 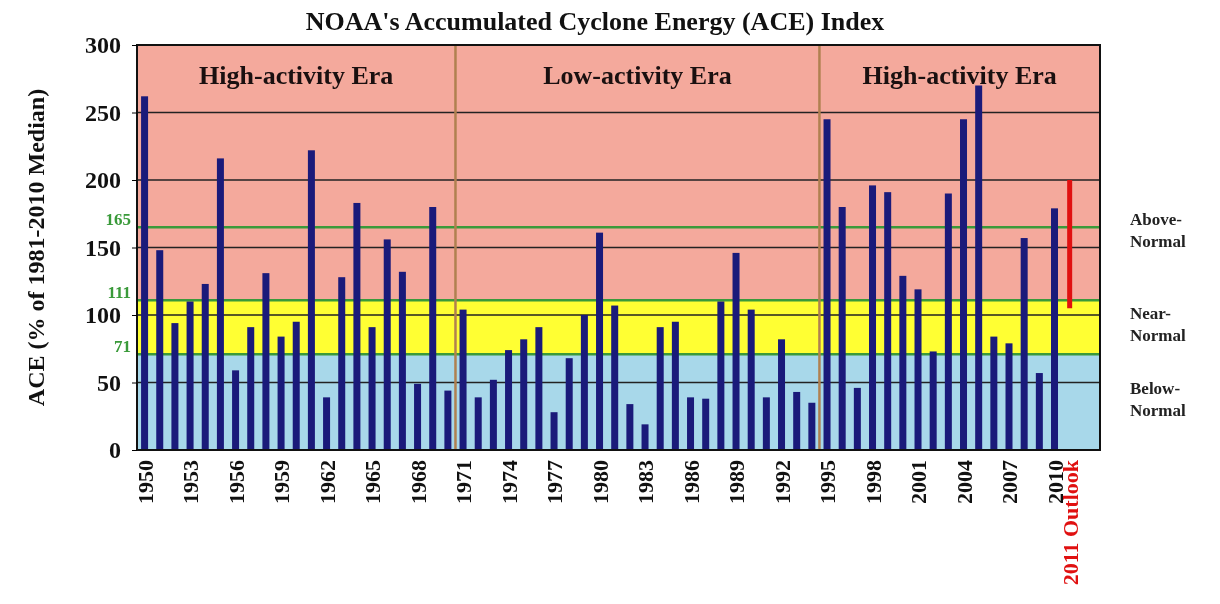 What do you see at coordinates (145, 482) in the screenshot?
I see `x-tick-label: 1950` at bounding box center [145, 482].